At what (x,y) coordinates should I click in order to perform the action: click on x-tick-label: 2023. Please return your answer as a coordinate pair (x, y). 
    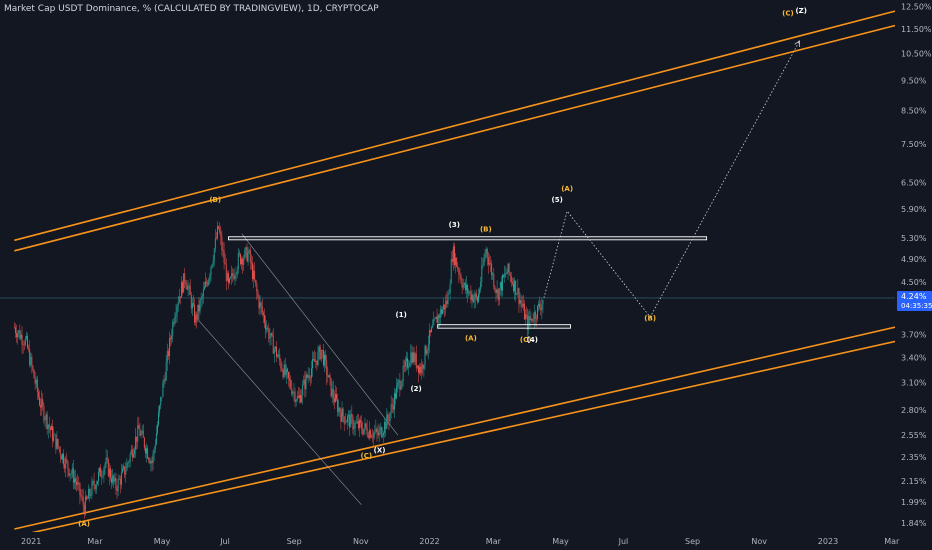
    Looking at the image, I should click on (828, 541).